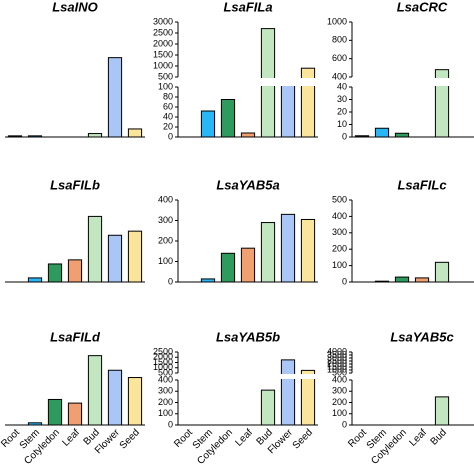 The height and width of the screenshot is (474, 474). What do you see at coordinates (439, 437) in the screenshot?
I see `x-tick-label: Bud` at bounding box center [439, 437].